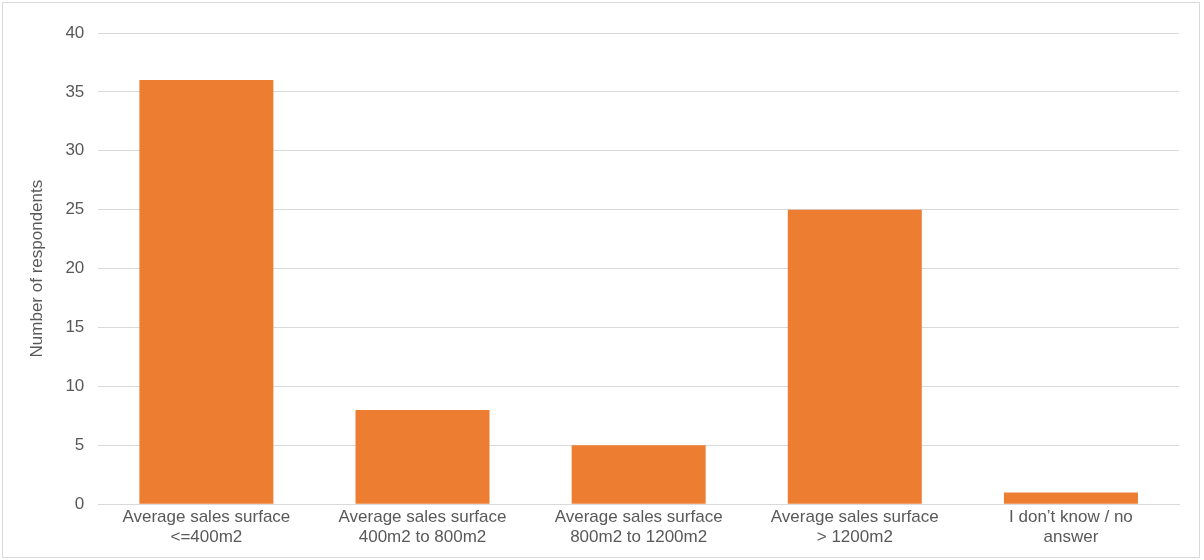 The image size is (1204, 560). What do you see at coordinates (206, 527) in the screenshot?
I see `x-tick-label: Average sales surface <=400m2` at bounding box center [206, 527].